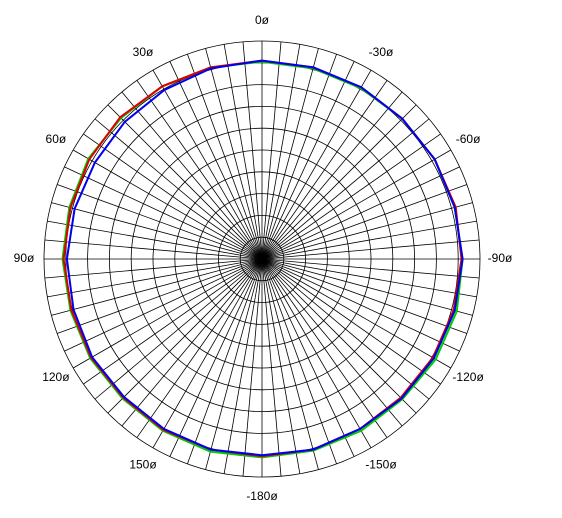 The width and height of the screenshot is (562, 518). I want to click on angle-label: -90ø, so click(500, 258).